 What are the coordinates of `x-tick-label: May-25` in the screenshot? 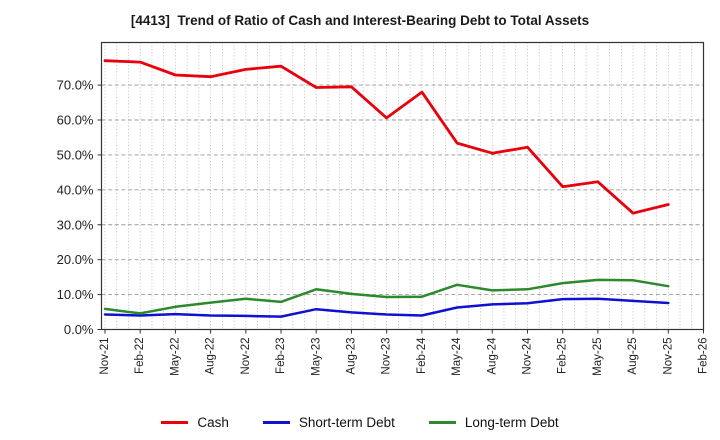 It's located at (598, 357).